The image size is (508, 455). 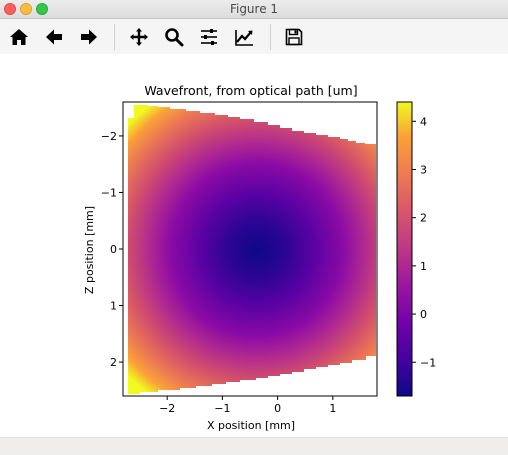 I want to click on colorbar-tick-label: 0, so click(x=423, y=314).